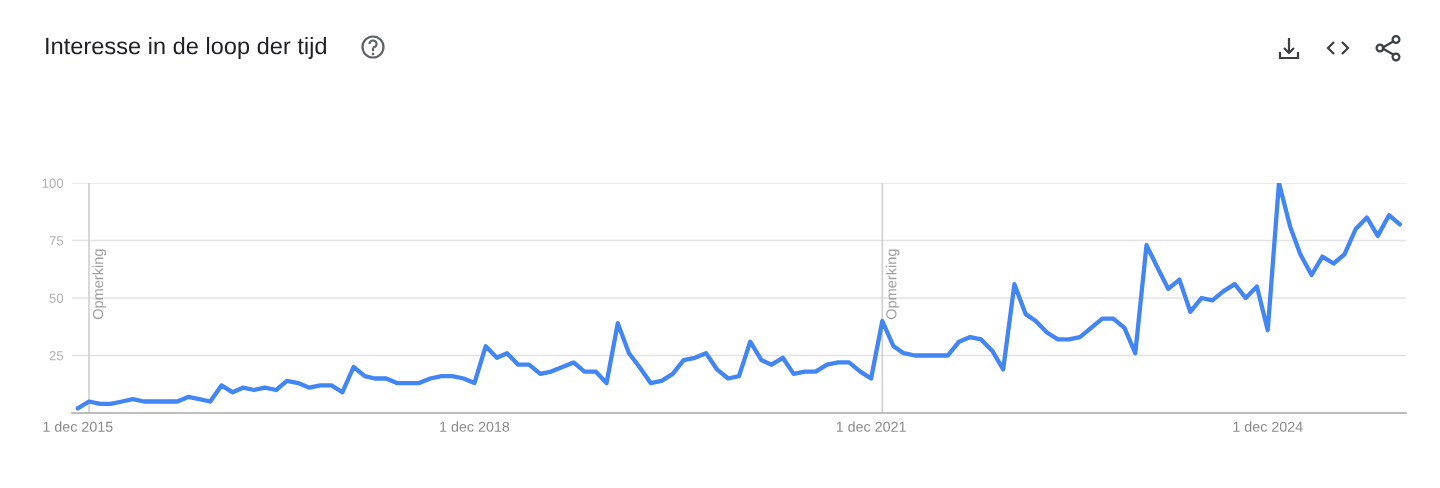 The height and width of the screenshot is (488, 1440). I want to click on x-tick-label: 1 dec 2021, so click(871, 426).